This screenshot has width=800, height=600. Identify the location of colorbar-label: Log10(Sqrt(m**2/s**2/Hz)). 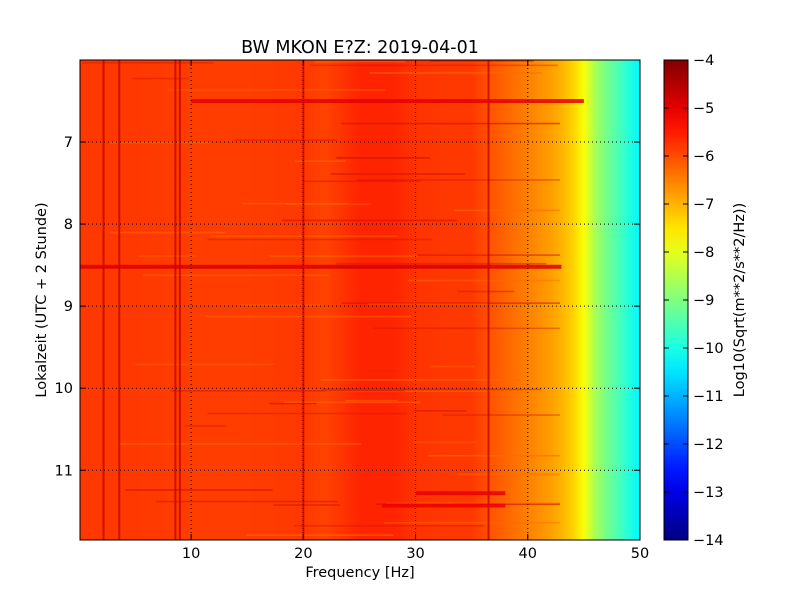
(740, 300).